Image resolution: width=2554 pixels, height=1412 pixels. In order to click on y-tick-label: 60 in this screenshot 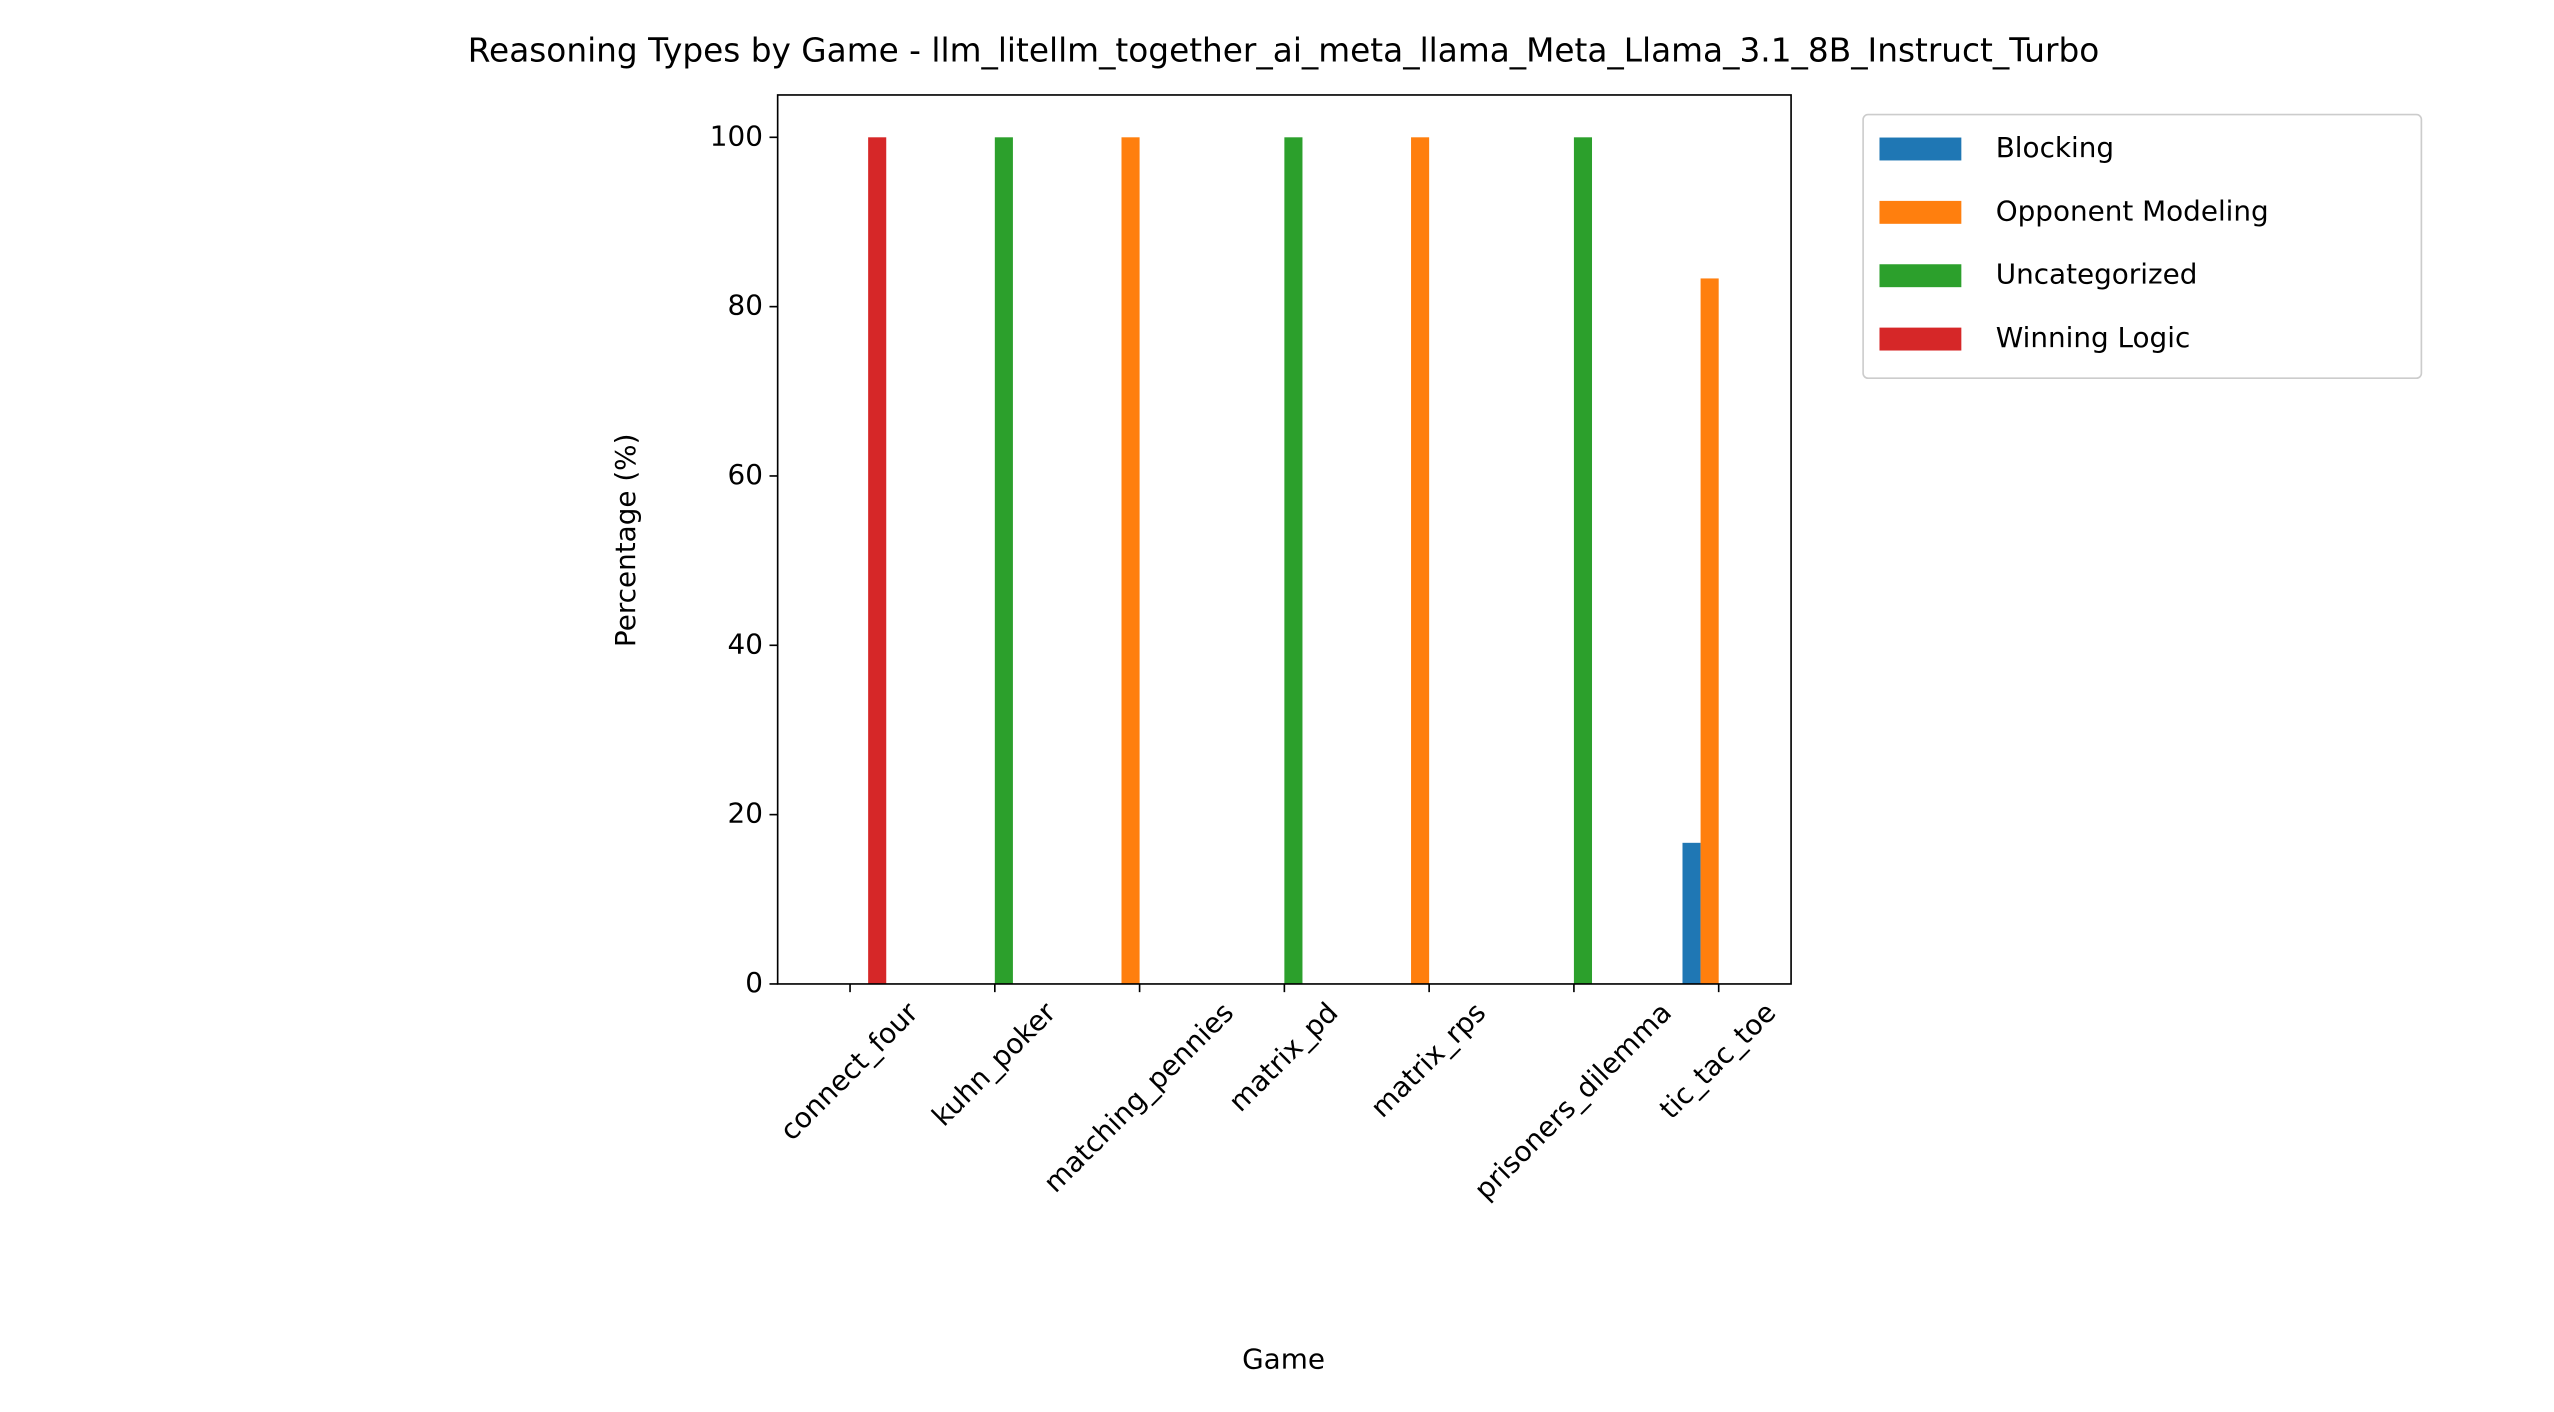, I will do `click(745, 474)`.